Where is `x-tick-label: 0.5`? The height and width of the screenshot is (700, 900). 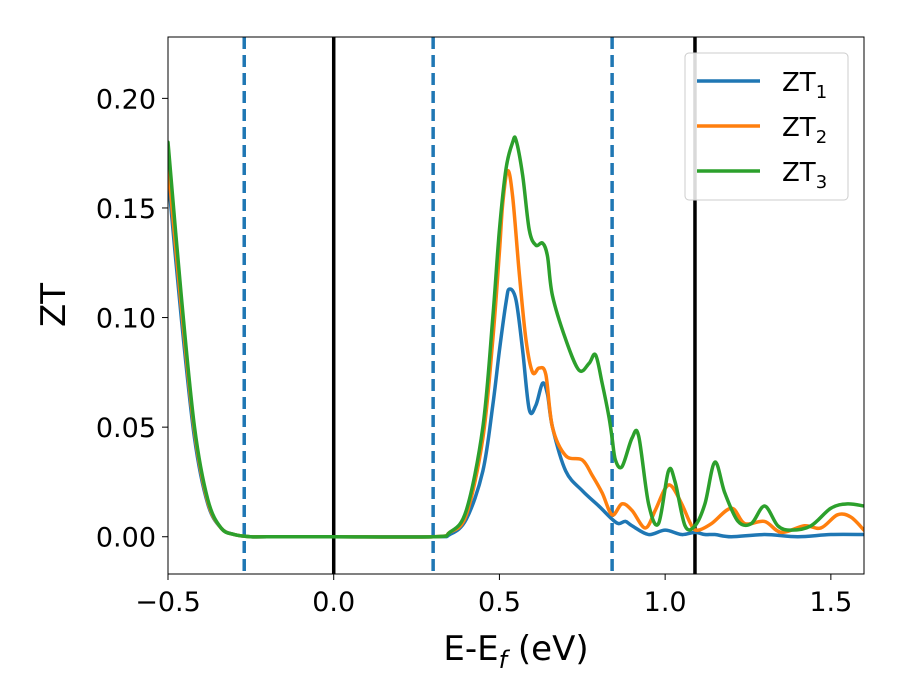 x-tick-label: 0.5 is located at coordinates (499, 602).